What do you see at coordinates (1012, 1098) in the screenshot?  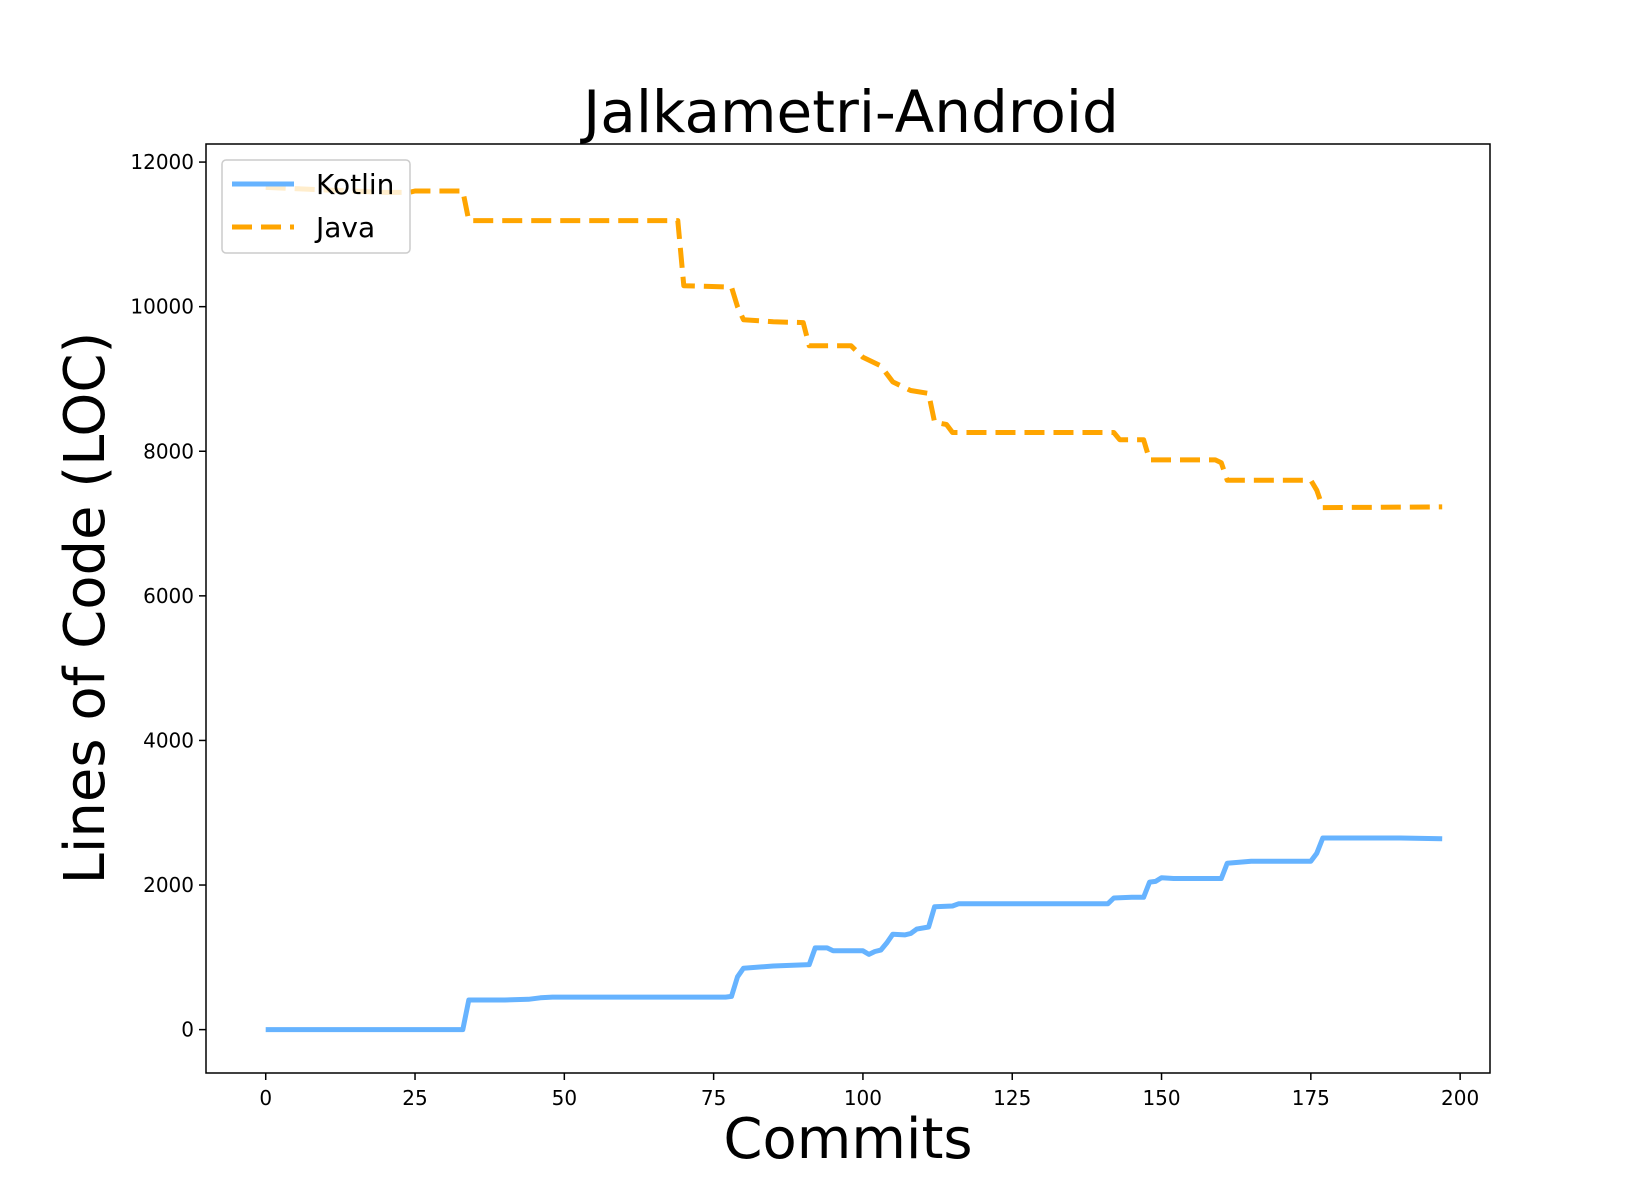 I see `x-tick-label: 125` at bounding box center [1012, 1098].